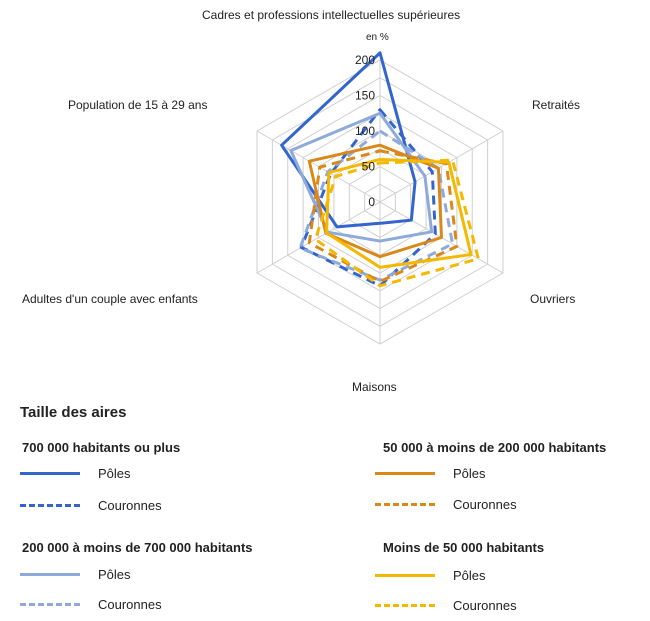 This screenshot has width=650, height=621. Describe the element at coordinates (101, 447) in the screenshot. I see `legend-group-title: 700 000 habitants ou plus` at that location.